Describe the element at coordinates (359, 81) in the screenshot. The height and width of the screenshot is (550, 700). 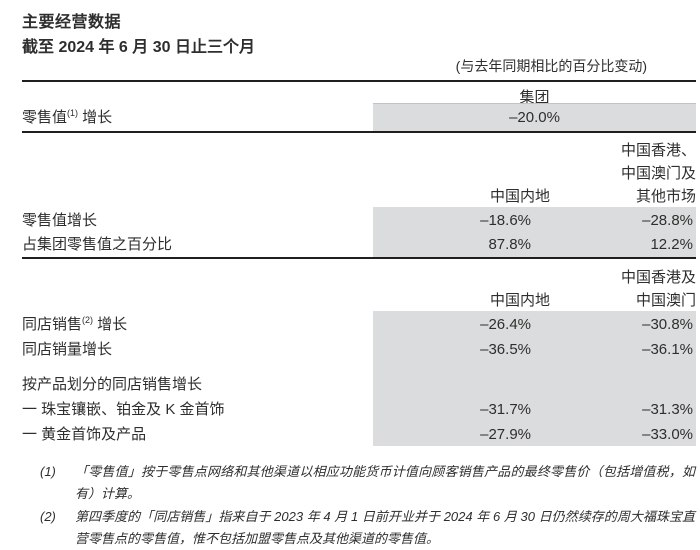
I see `table-top-rule` at that location.